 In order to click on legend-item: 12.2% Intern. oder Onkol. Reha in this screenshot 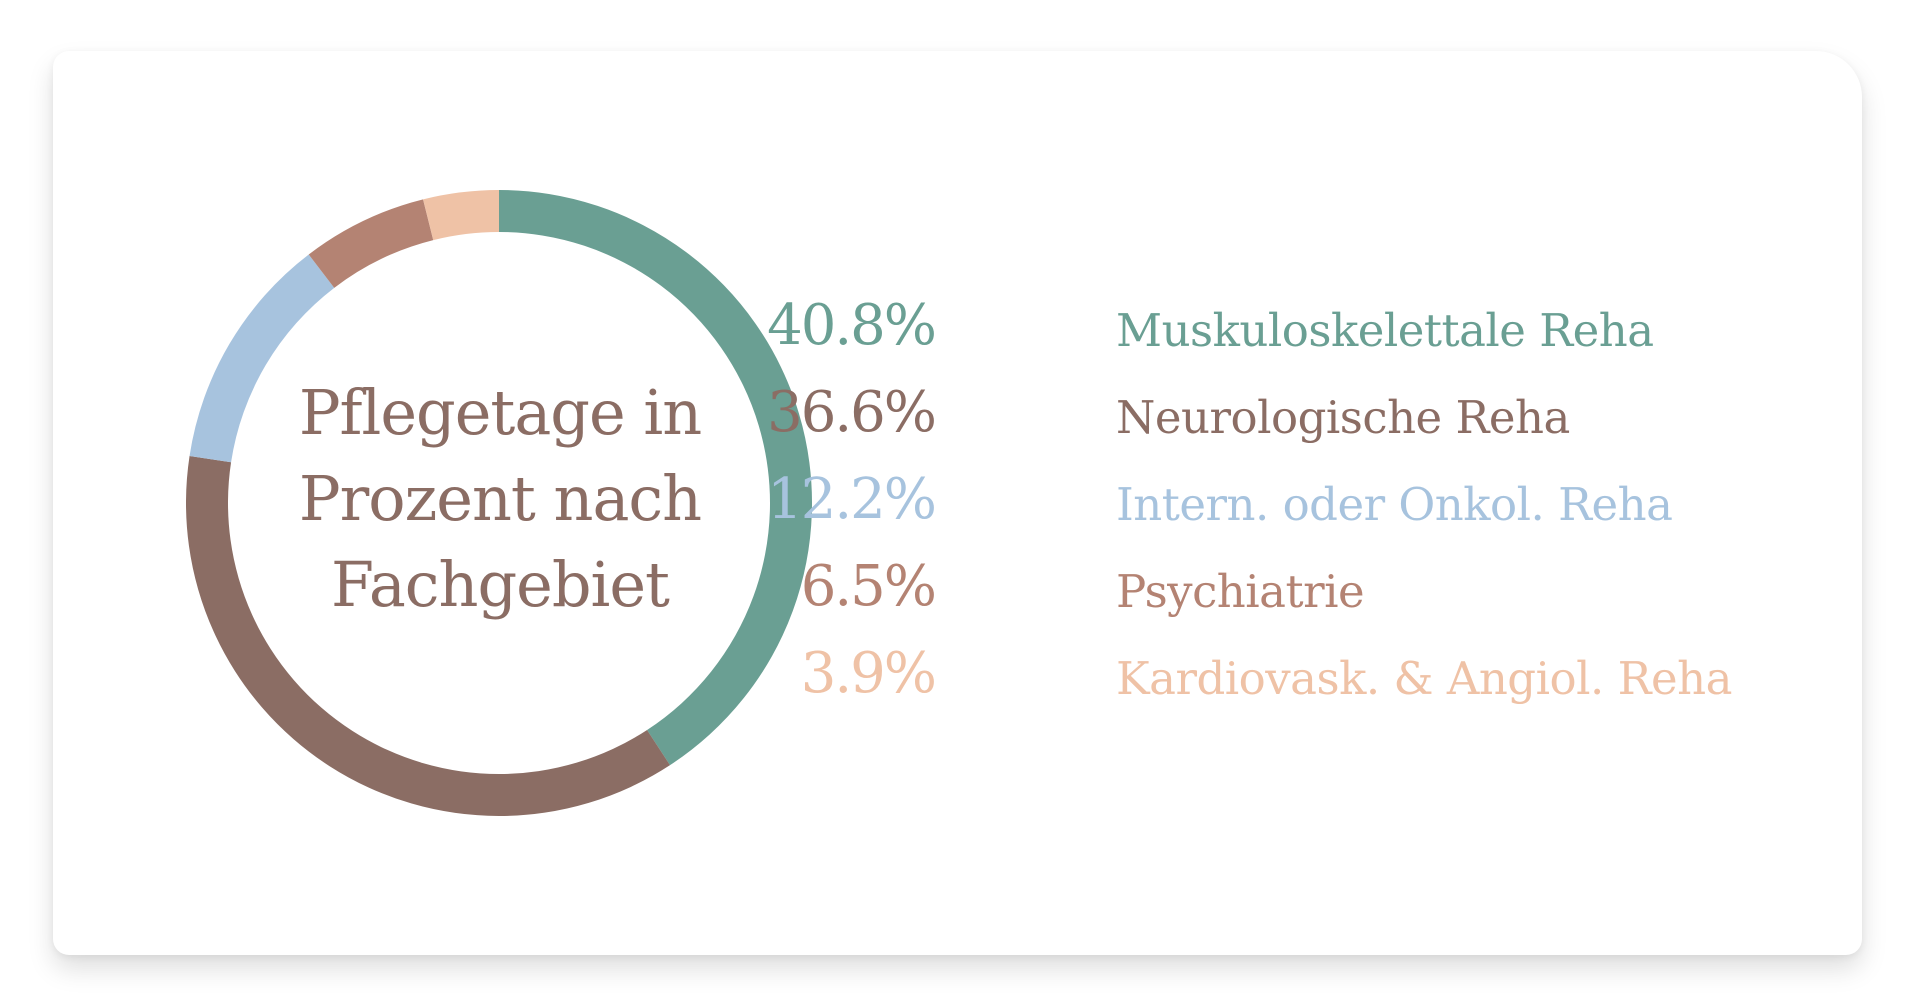, I will do `click(1313, 507)`.